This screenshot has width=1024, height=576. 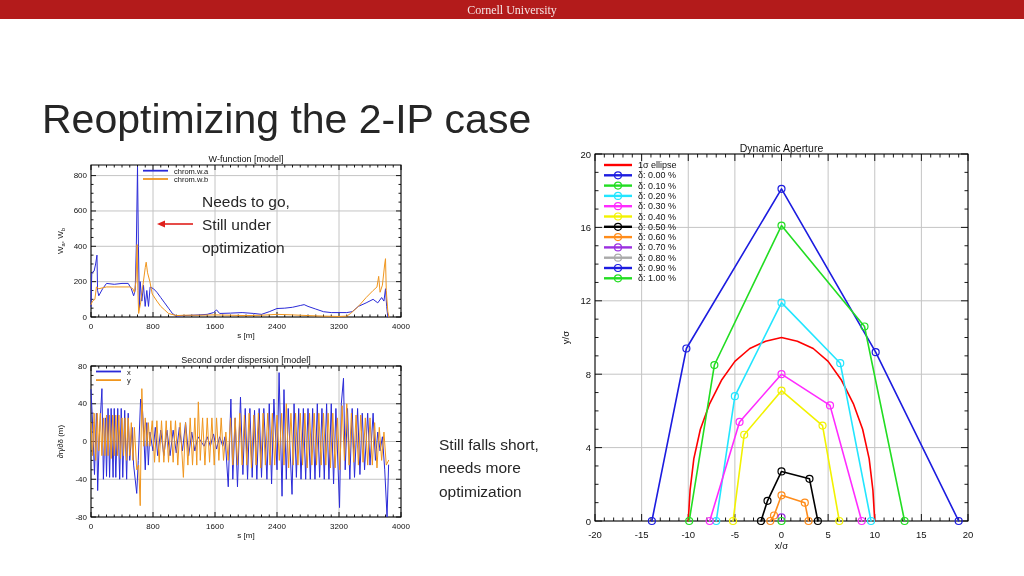 What do you see at coordinates (246, 224) in the screenshot?
I see `annotation: Needs to go, Still under optimization` at bounding box center [246, 224].